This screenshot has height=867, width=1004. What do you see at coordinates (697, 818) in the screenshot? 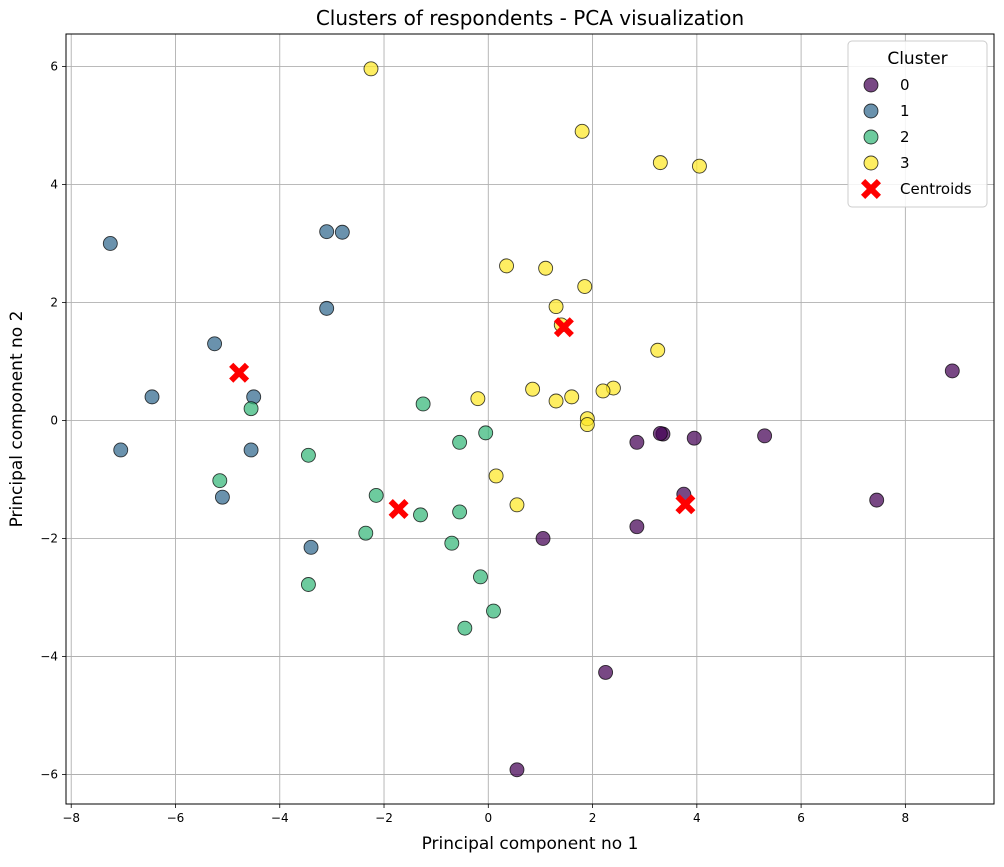
I see `x-tick-label: 4` at bounding box center [697, 818].